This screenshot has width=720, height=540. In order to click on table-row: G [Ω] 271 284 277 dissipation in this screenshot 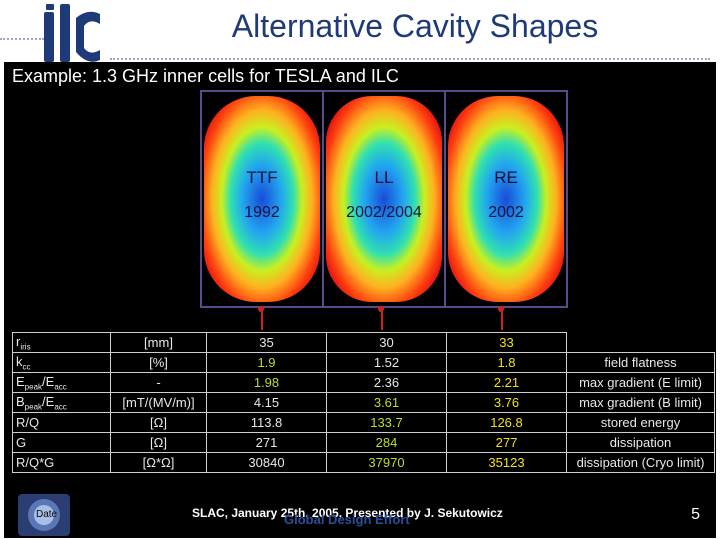, I will do `click(363, 442)`.